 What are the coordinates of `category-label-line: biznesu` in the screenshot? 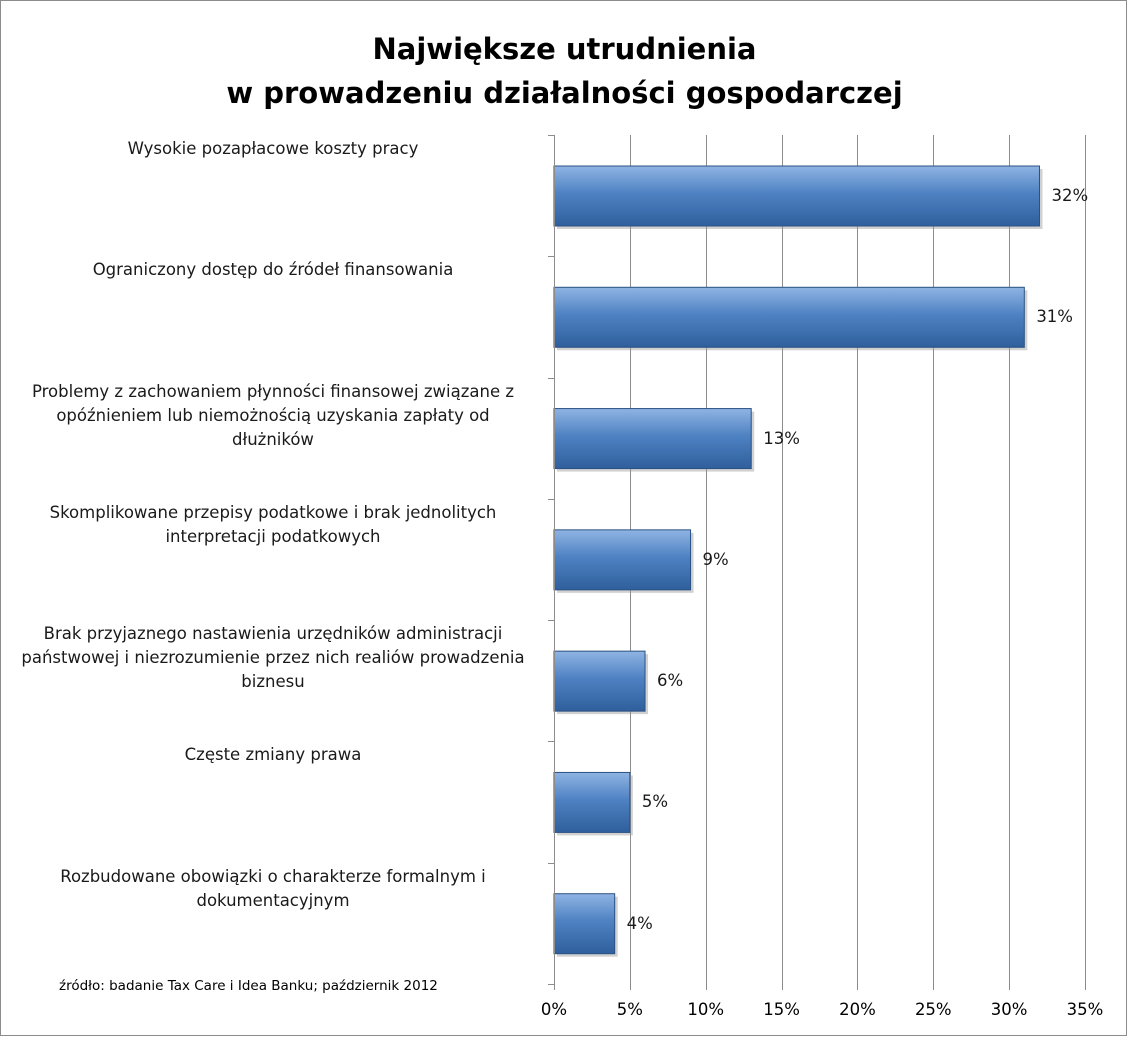 It's located at (273, 682).